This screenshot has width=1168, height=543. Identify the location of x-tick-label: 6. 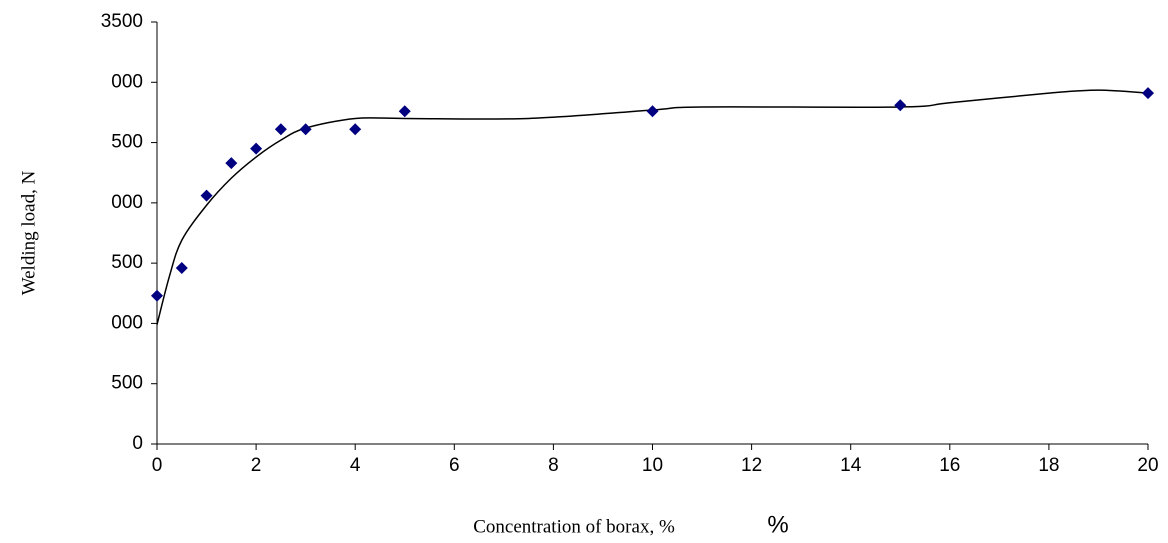
(454, 465).